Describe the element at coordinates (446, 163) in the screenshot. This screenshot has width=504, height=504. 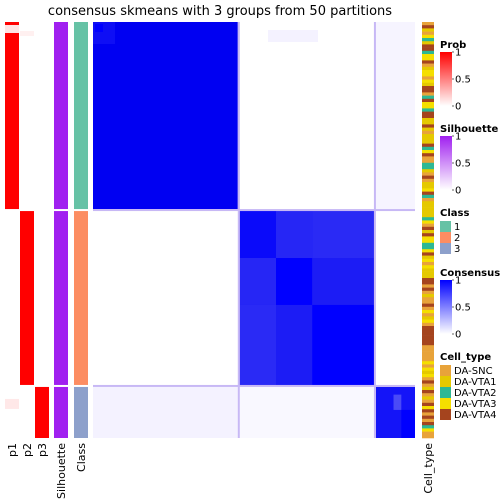
I see `silhouette-legend-colorbar` at that location.